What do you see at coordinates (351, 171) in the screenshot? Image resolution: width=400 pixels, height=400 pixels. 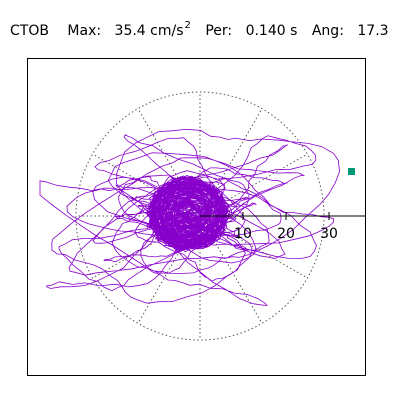 I see `current-position-marker` at bounding box center [351, 171].